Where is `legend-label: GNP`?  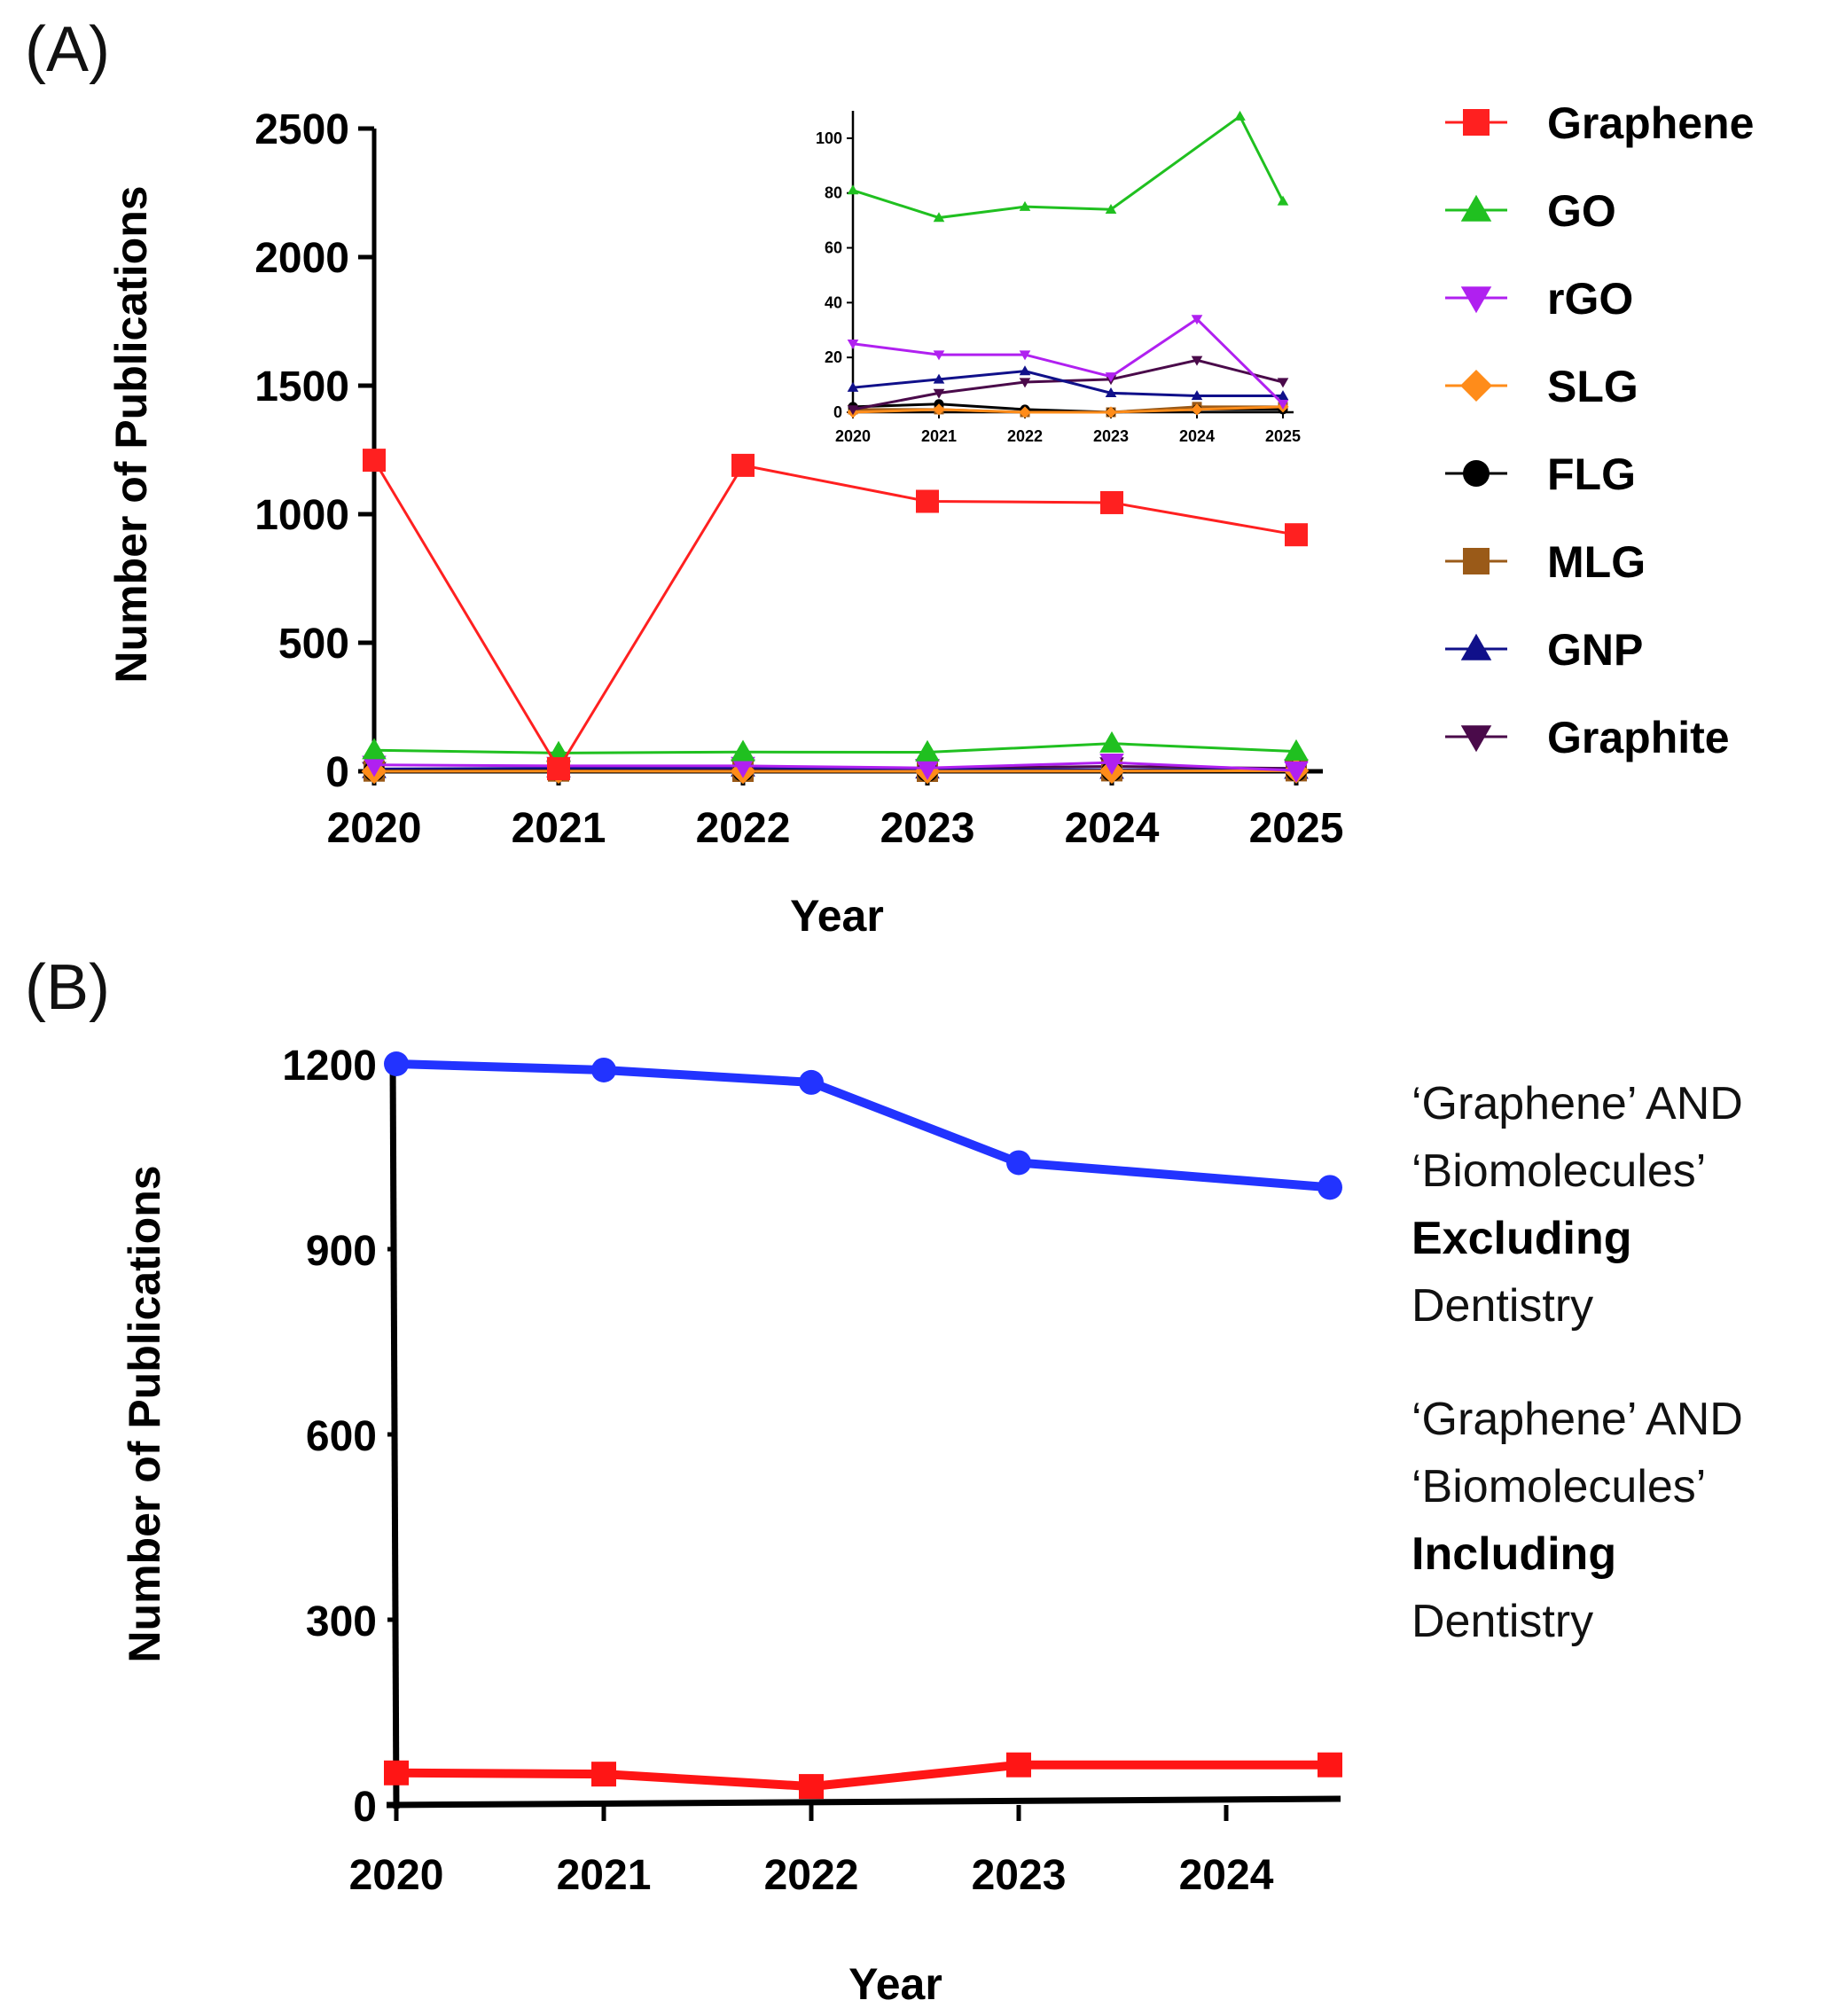 legend-label: GNP is located at coordinates (1595, 650).